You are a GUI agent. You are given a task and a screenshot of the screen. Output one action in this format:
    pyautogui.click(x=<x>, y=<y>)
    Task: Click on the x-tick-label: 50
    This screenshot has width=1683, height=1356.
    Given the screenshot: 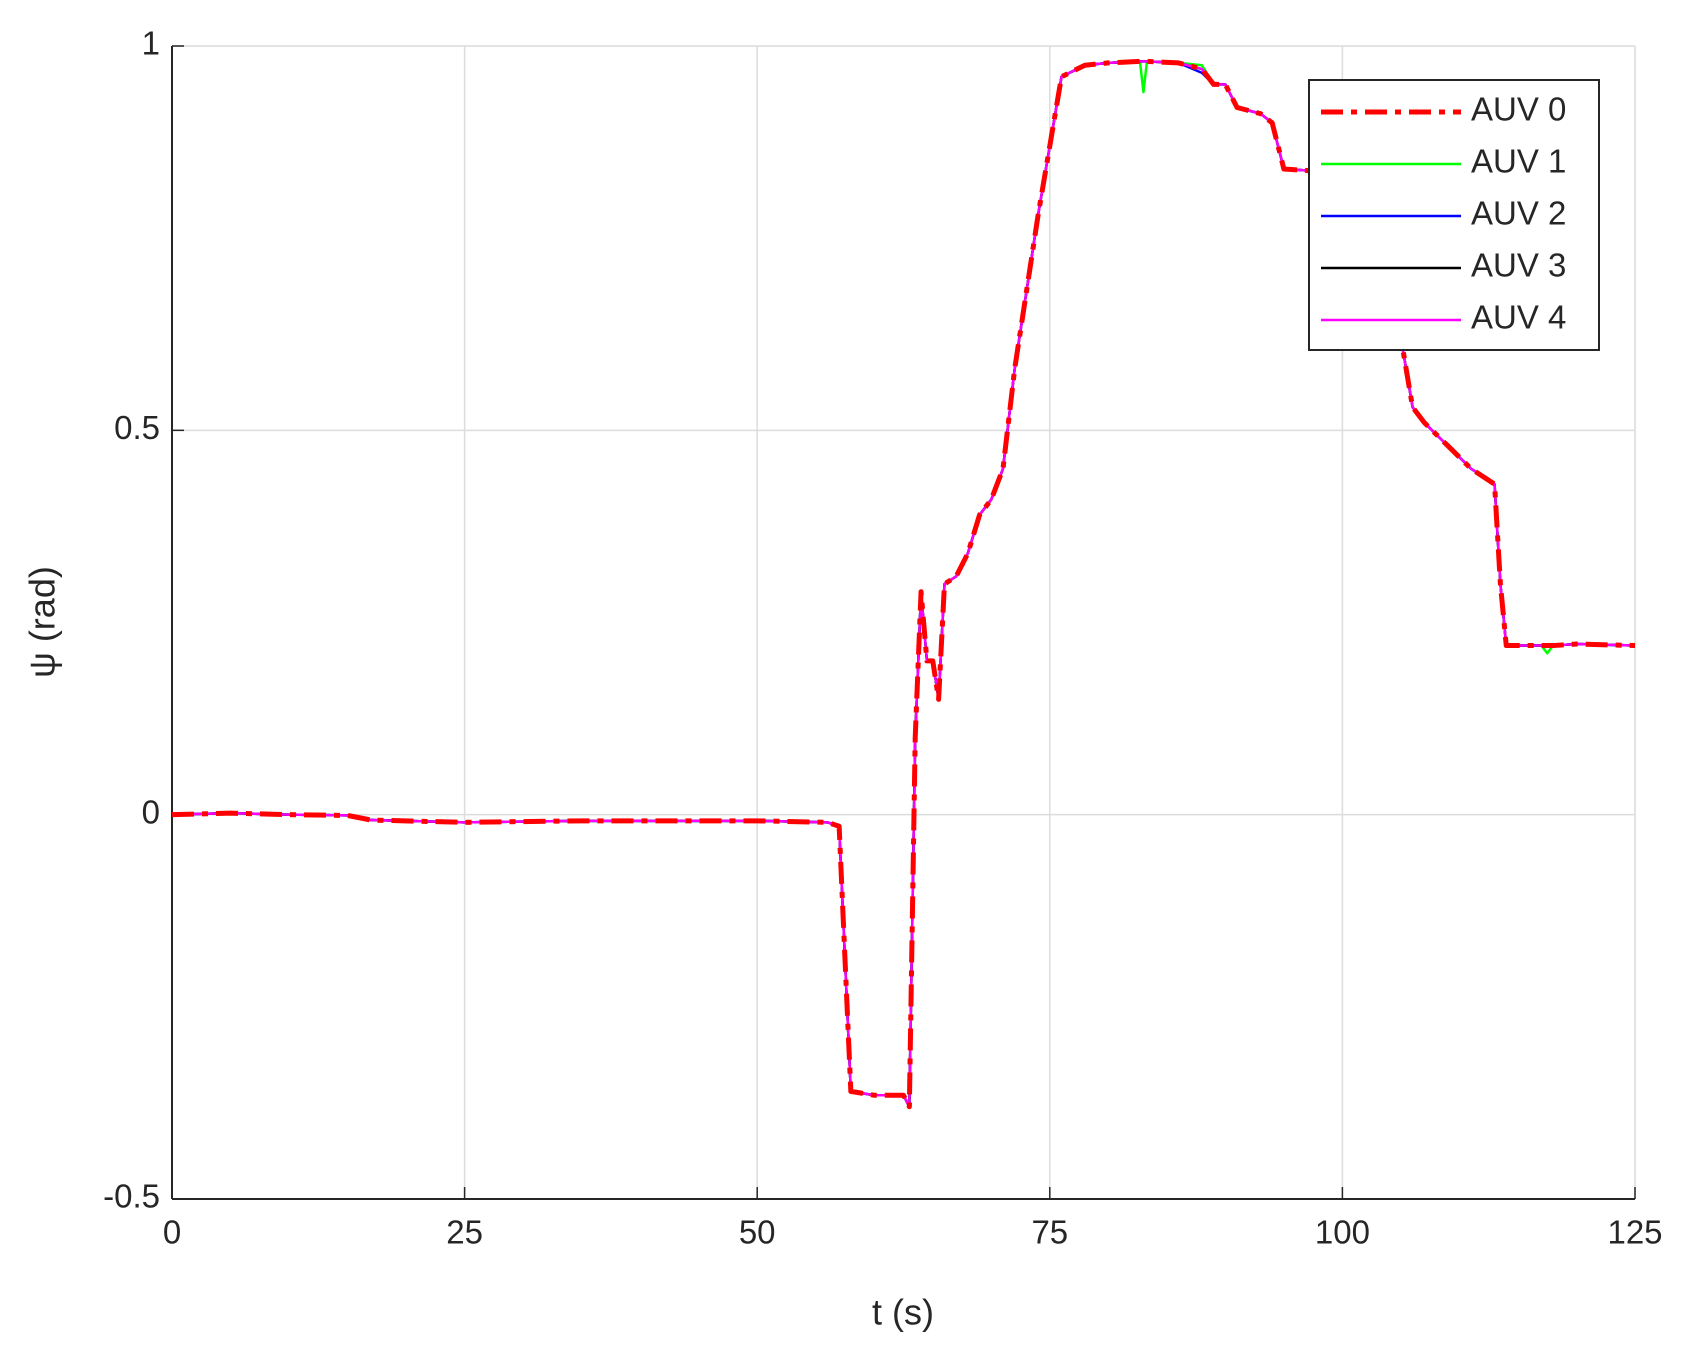 What is the action you would take?
    pyautogui.click(x=757, y=1232)
    